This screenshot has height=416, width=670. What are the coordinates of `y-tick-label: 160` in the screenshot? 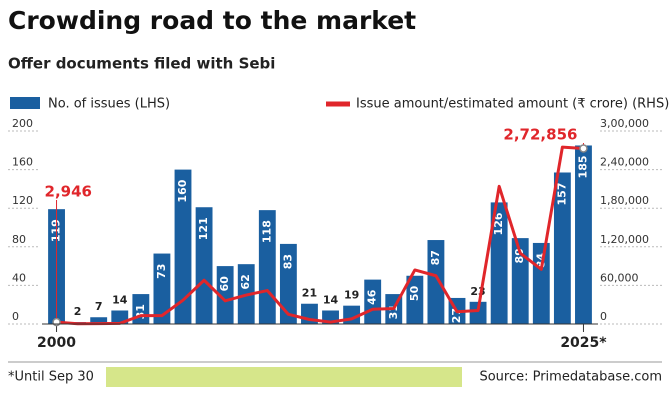 It's located at (22, 162).